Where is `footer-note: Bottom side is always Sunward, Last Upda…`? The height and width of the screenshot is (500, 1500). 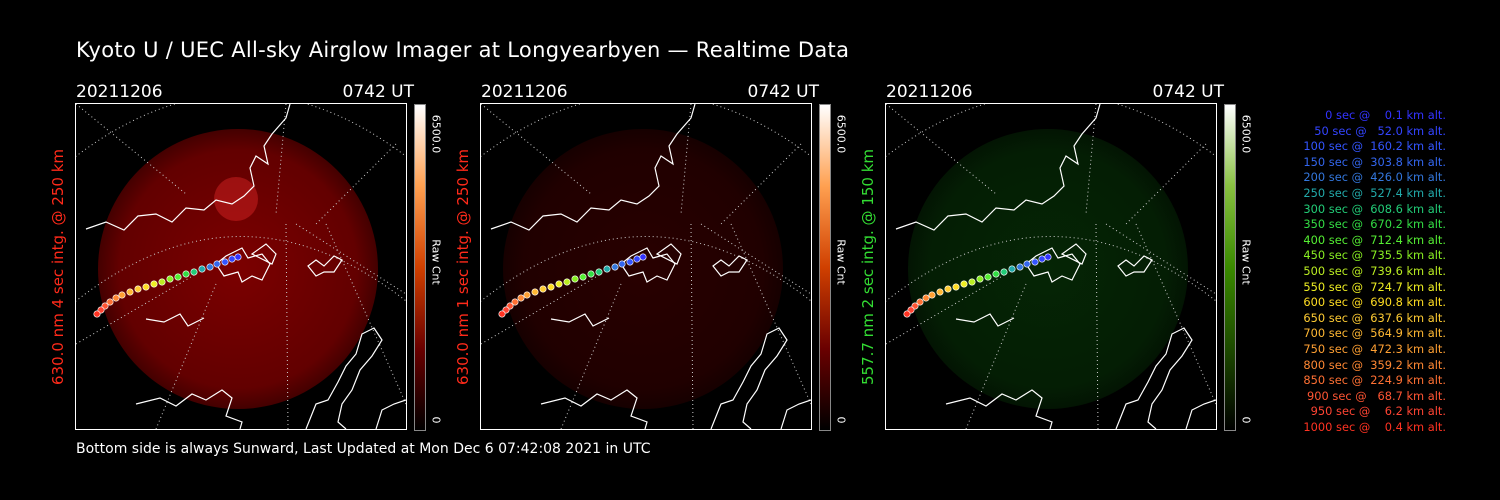 footer-note: Bottom side is always Sunward, Last Upda… is located at coordinates (363, 449).